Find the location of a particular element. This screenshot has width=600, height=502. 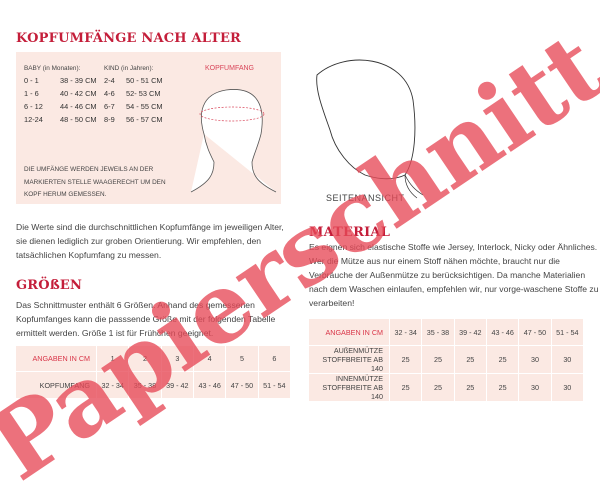

side-view-label: SEITENANSICHT is located at coordinates (365, 198).